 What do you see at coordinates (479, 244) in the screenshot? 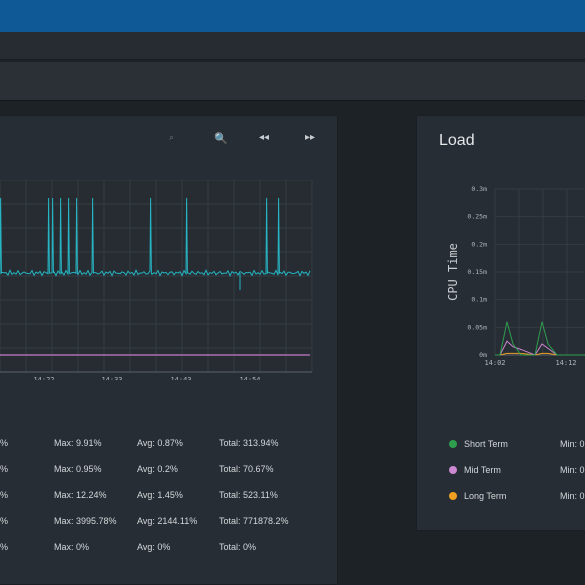
I see `y-tick-label: 0.2m` at bounding box center [479, 244].